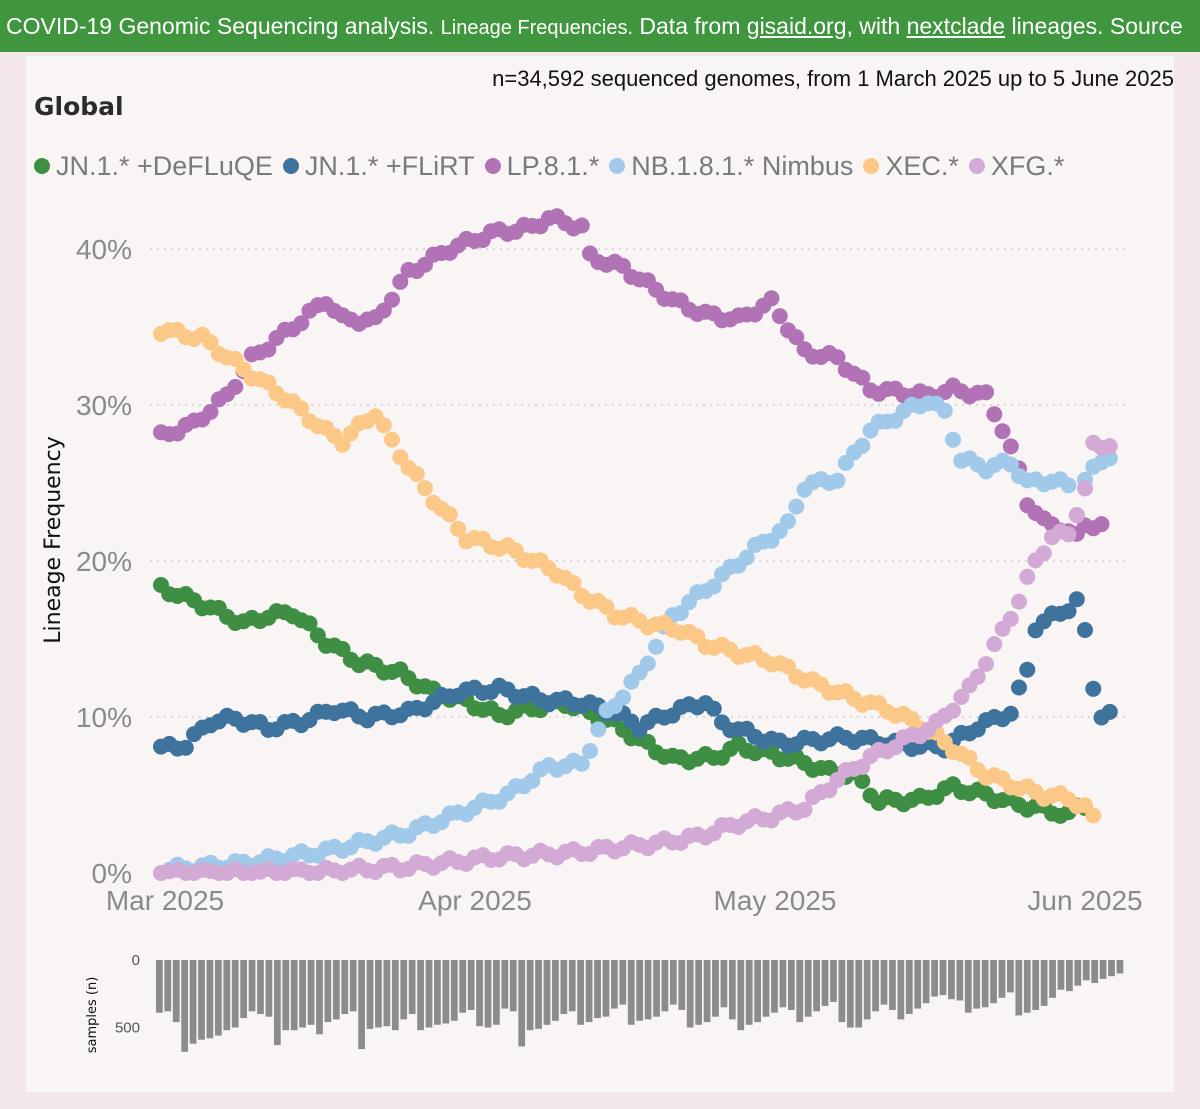  I want to click on x-tick-label: Mar 2025, so click(165, 900).